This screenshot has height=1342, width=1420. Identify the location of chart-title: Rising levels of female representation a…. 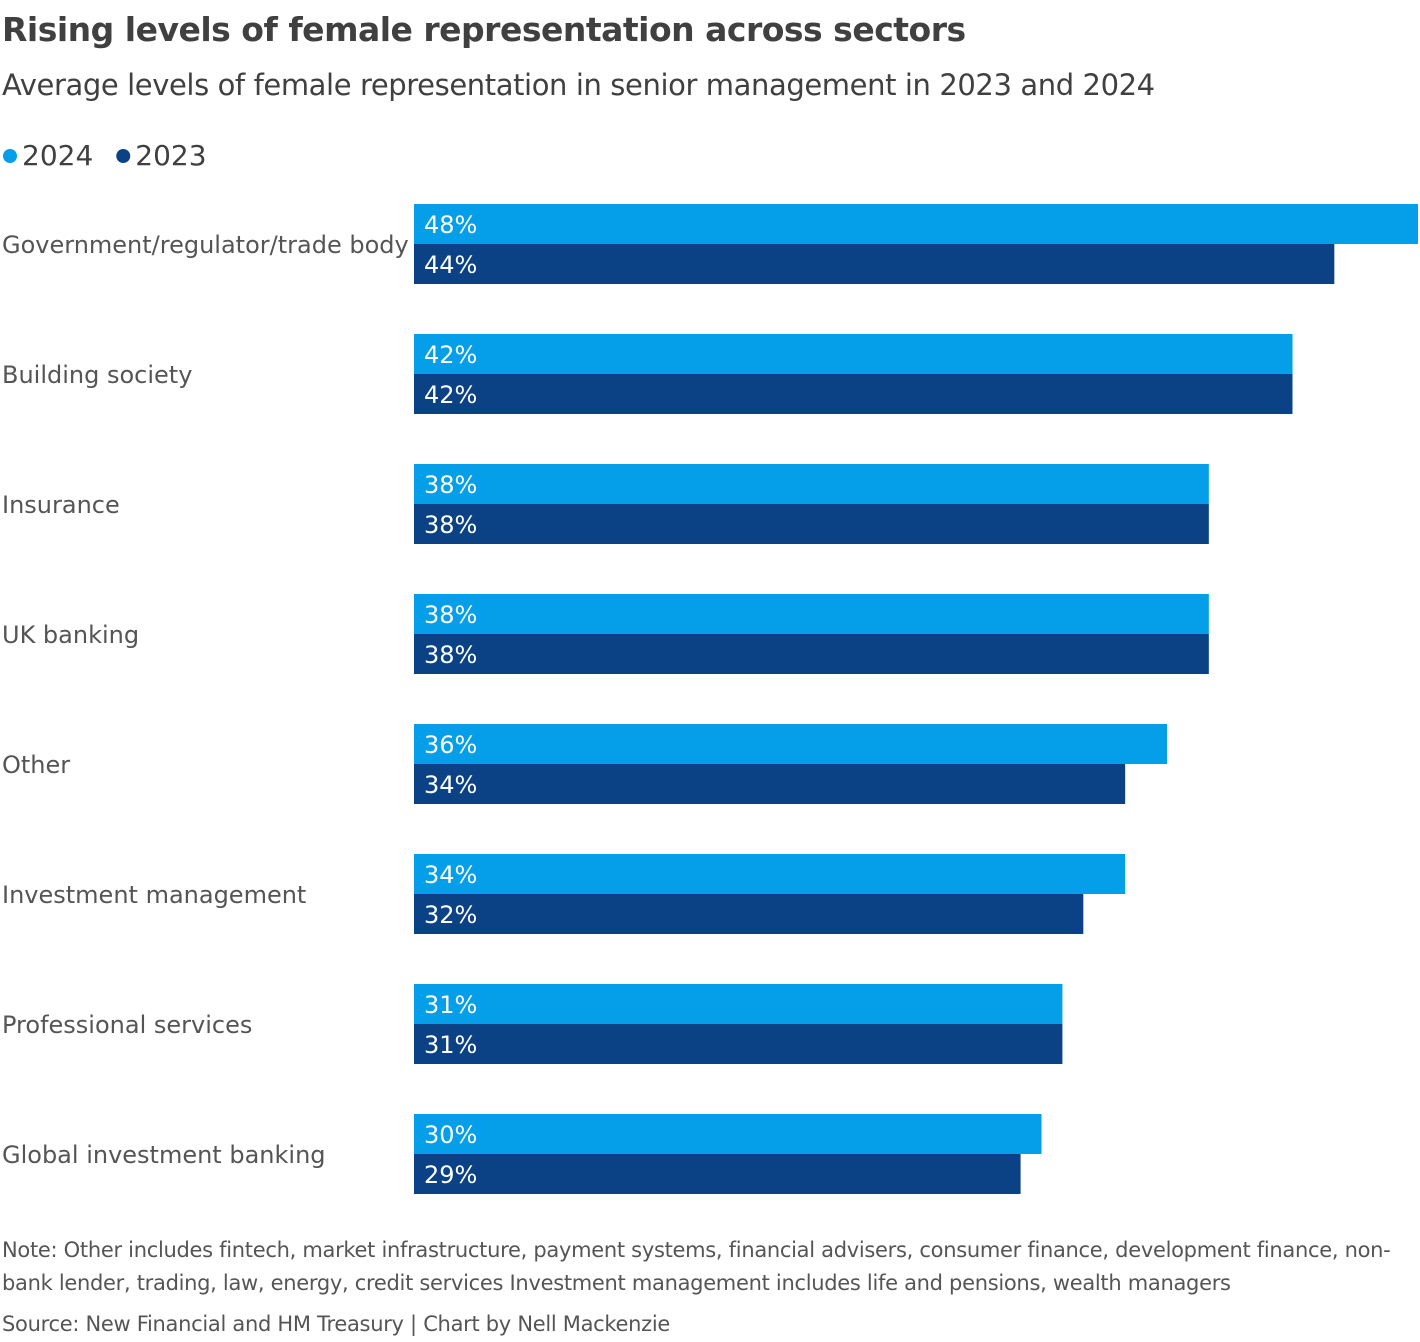
(484, 29).